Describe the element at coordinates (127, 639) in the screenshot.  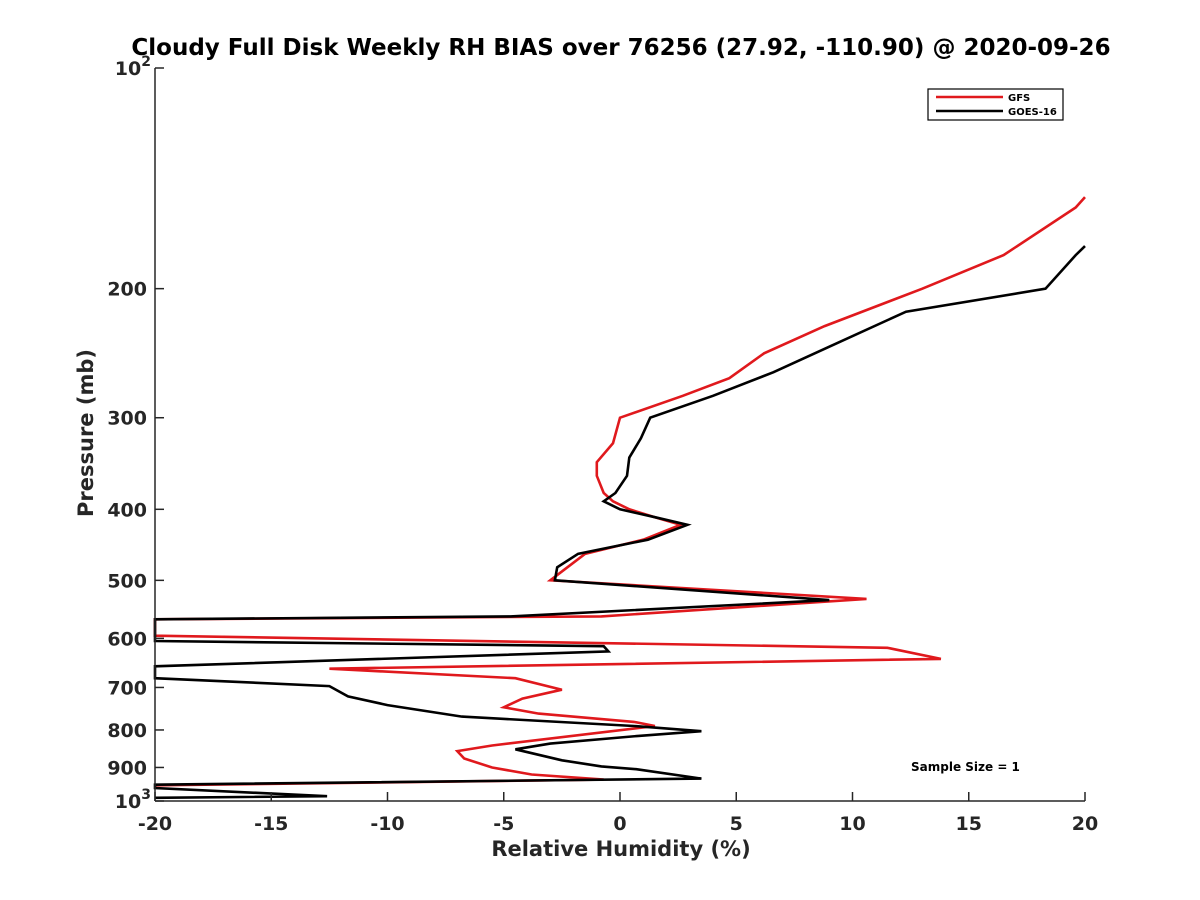
I see `y-tick-label: 600` at that location.